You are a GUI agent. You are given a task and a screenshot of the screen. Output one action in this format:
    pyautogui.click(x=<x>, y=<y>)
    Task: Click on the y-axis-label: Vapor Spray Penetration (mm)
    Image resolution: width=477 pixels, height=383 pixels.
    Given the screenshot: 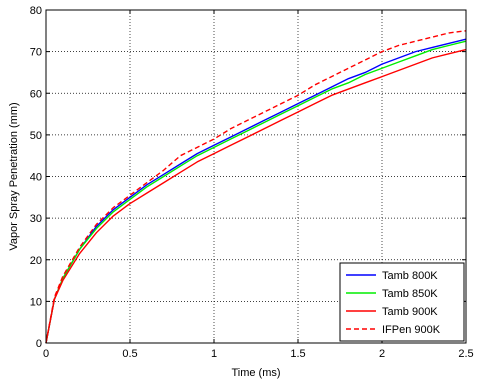 What is the action you would take?
    pyautogui.click(x=14, y=176)
    